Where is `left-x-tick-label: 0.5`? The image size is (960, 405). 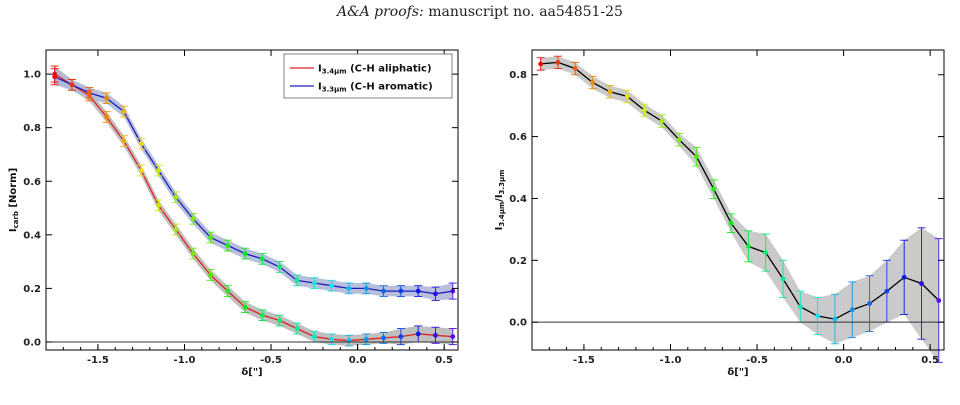 left-x-tick-label: 0.5 is located at coordinates (444, 360).